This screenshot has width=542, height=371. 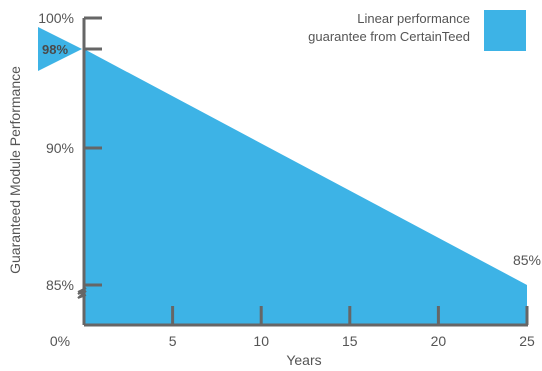 What do you see at coordinates (60, 341) in the screenshot?
I see `x-tick-label-0: 0%` at bounding box center [60, 341].